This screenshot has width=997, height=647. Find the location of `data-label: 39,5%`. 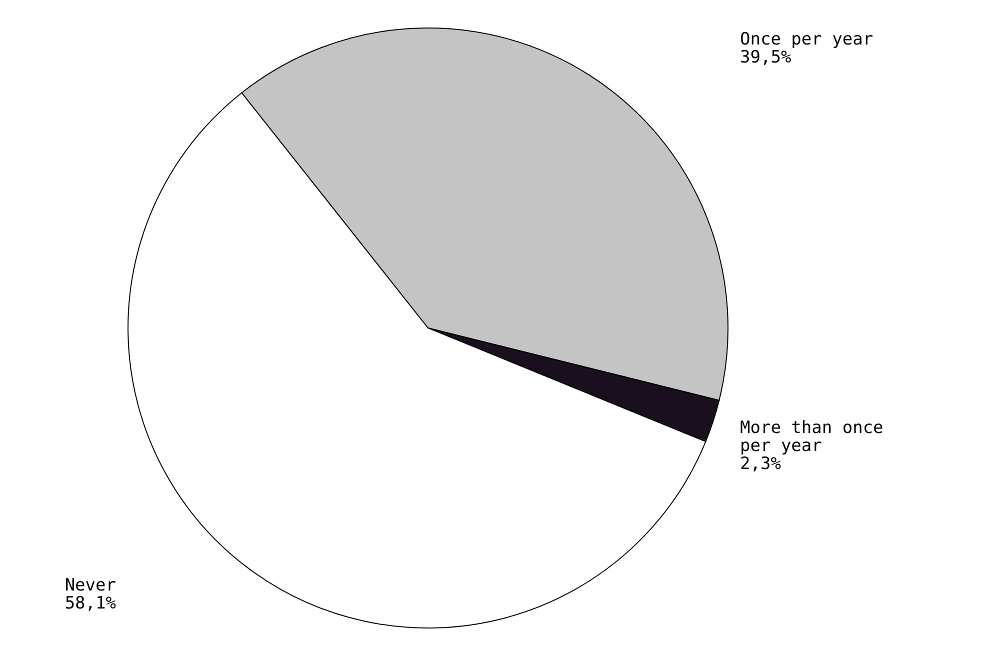

data-label: 39,5% is located at coordinates (766, 57).